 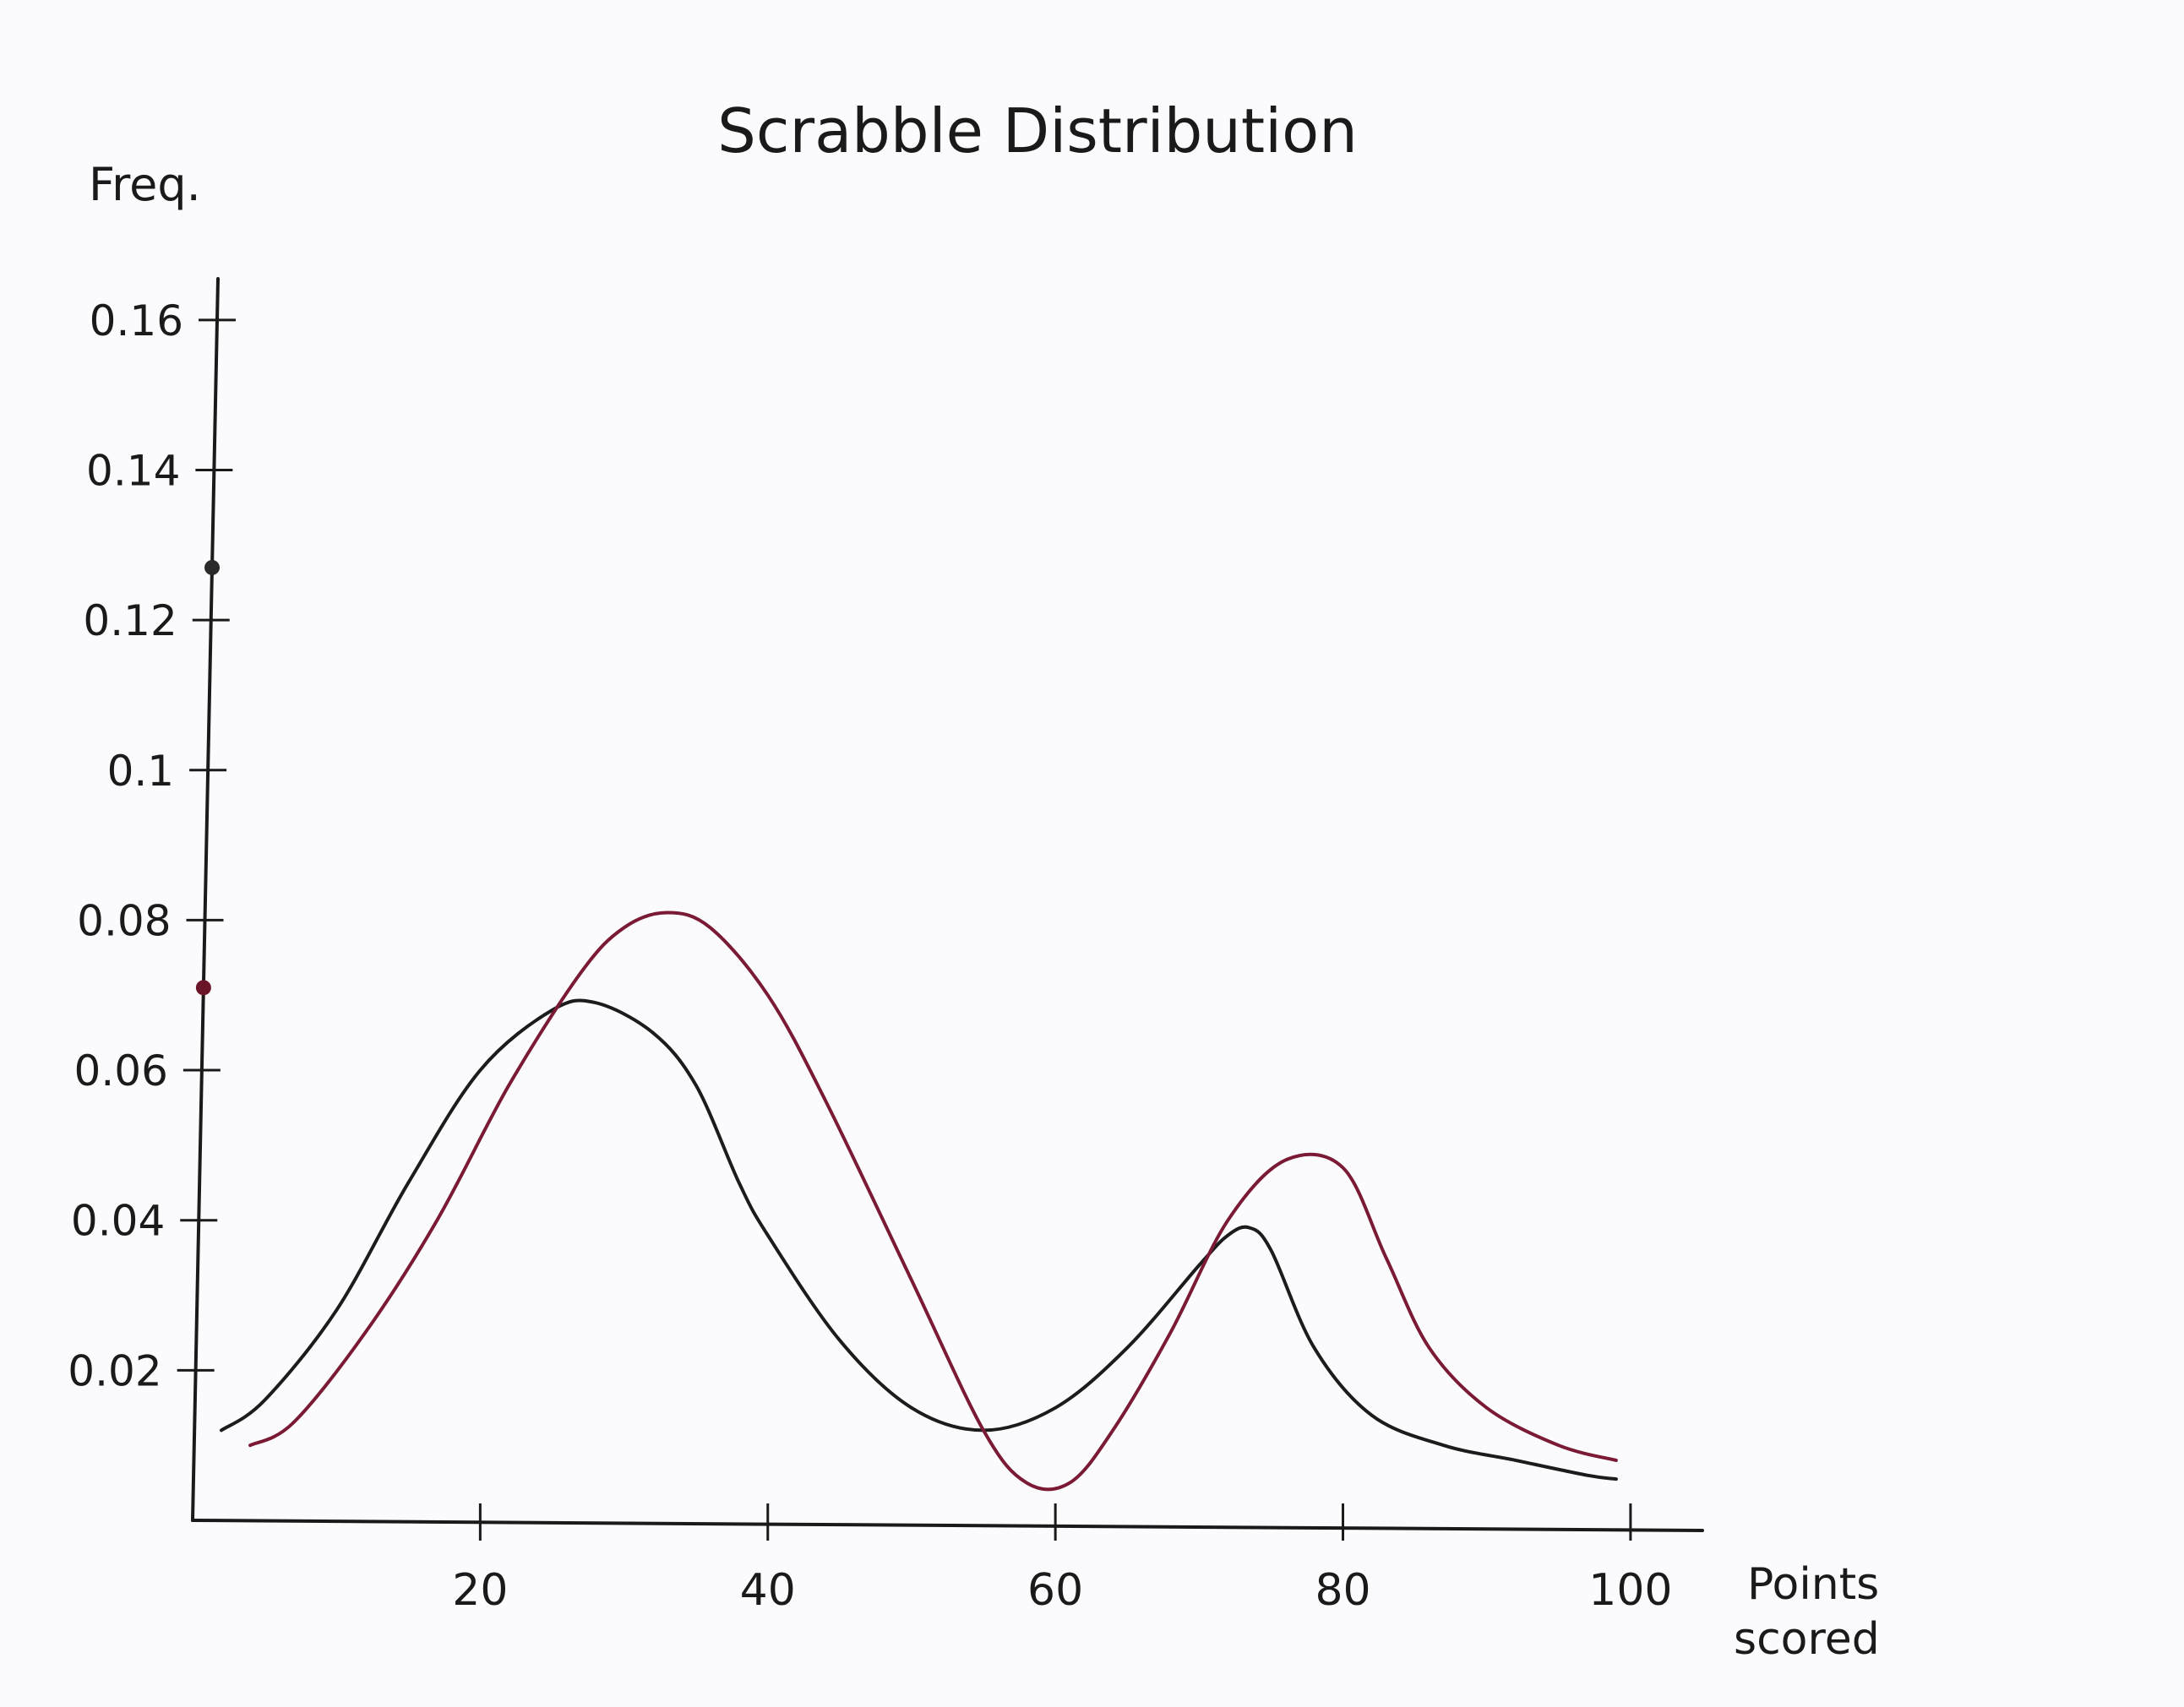 What do you see at coordinates (1055, 1590) in the screenshot?
I see `x-tick-label: 60` at bounding box center [1055, 1590].